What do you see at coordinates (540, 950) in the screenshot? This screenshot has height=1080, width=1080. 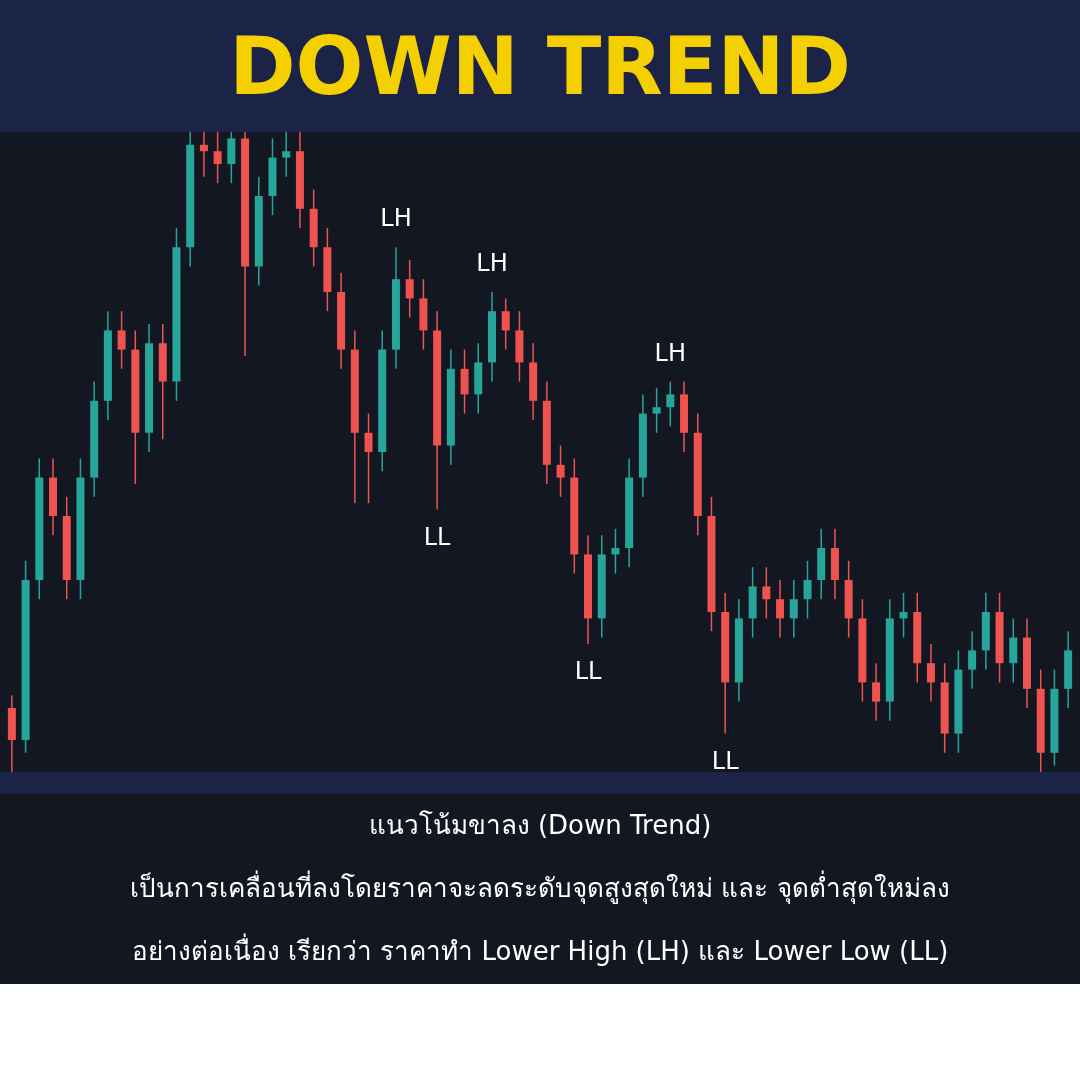 I see `text: อย่างต่อเนื่อง เรียกว่า ราคาทำ Lower High (LH) และ Lower Low (LL)` at bounding box center [540, 950].